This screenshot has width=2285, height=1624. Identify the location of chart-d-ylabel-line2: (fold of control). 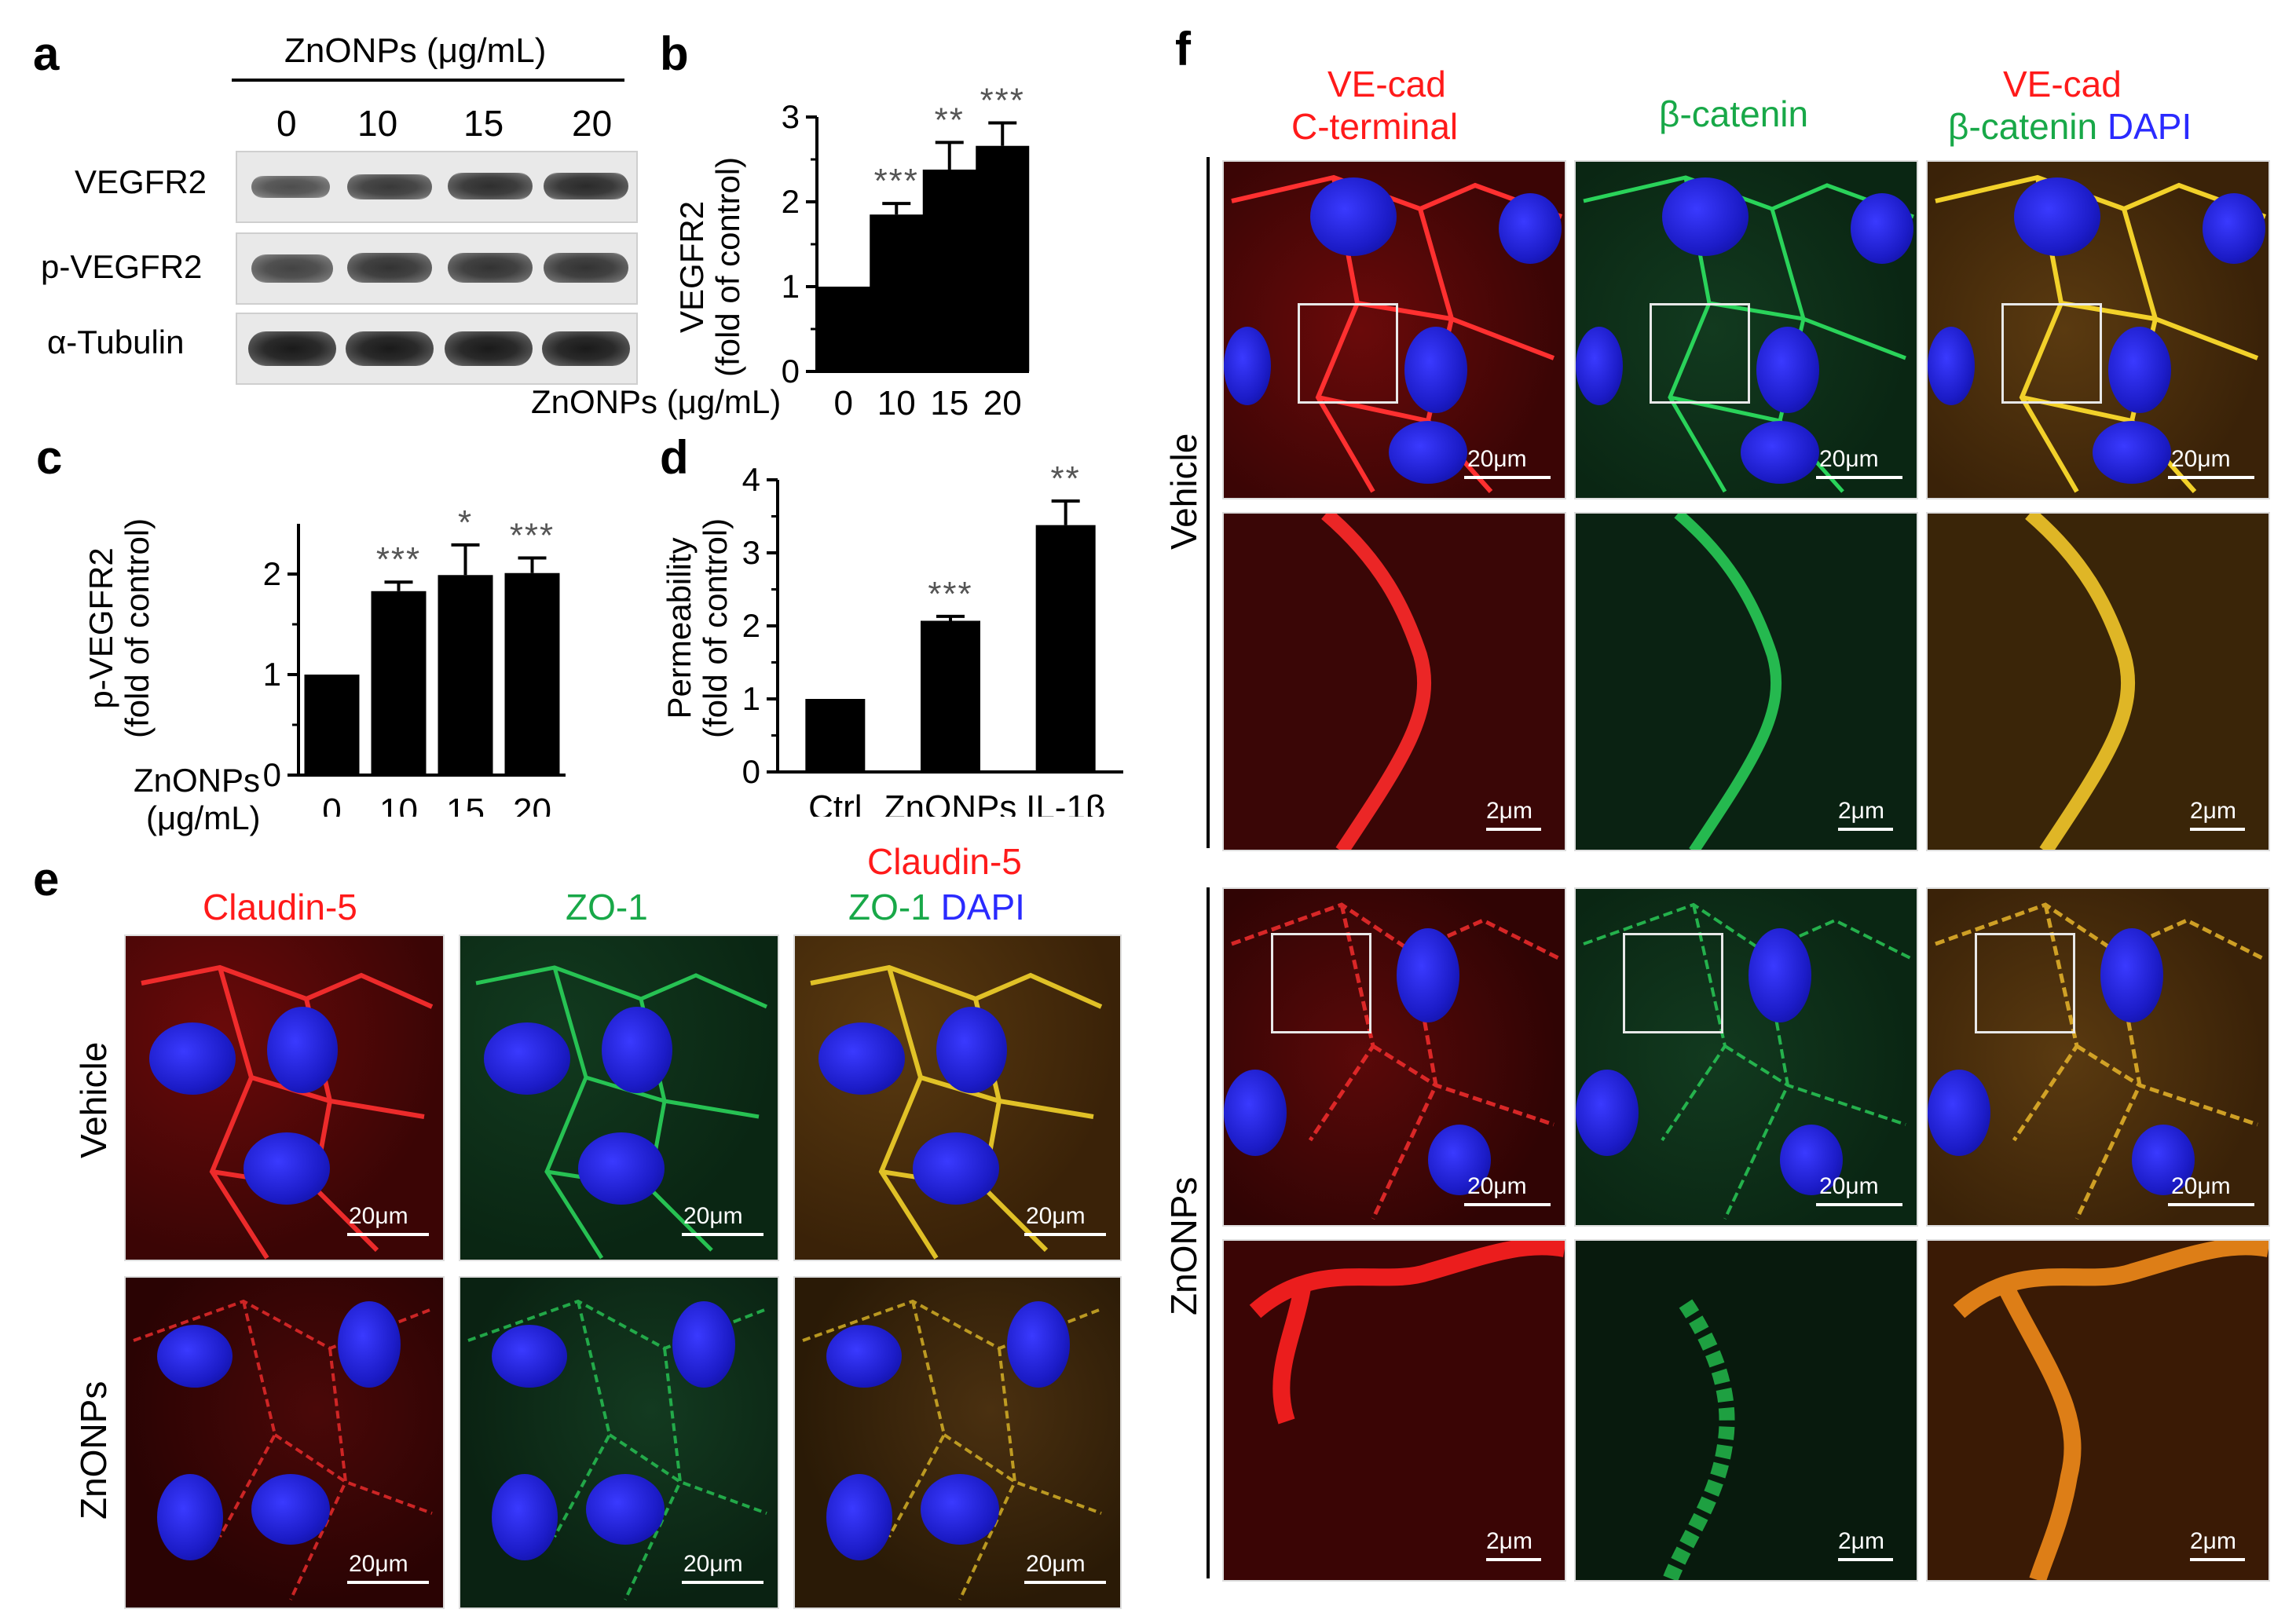
(716, 628).